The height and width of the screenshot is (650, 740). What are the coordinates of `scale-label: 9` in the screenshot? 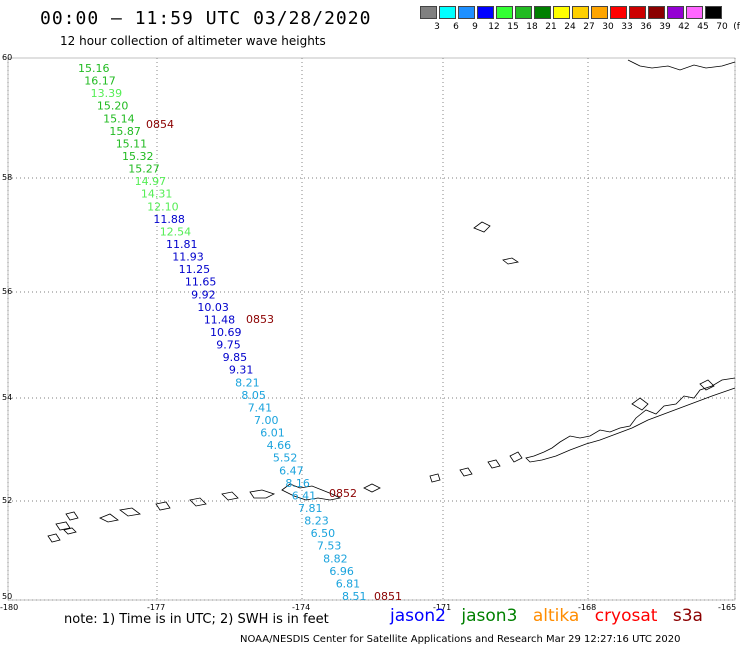 It's located at (475, 27).